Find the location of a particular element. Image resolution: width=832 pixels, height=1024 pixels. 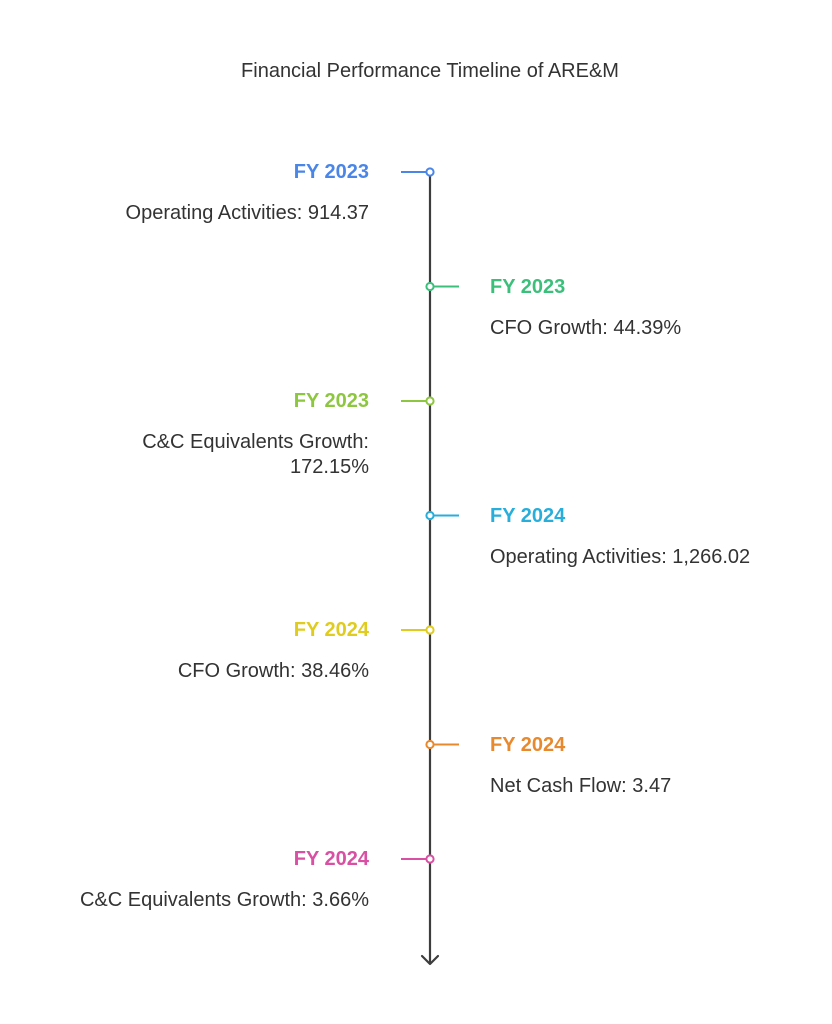

diagram-title: Financial Performance Timeline of ARE&M is located at coordinates (430, 71).